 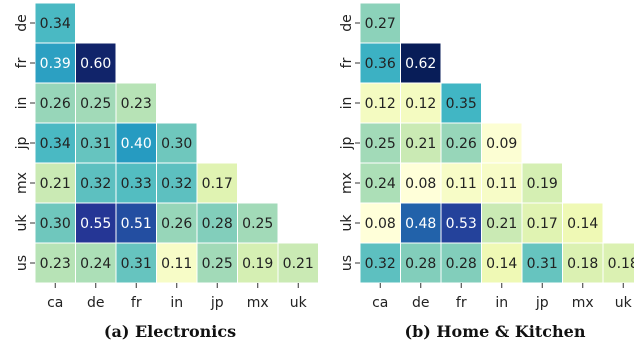 I want to click on caption-home-kitchen: (b) Home & Kitchen, so click(x=495, y=331).